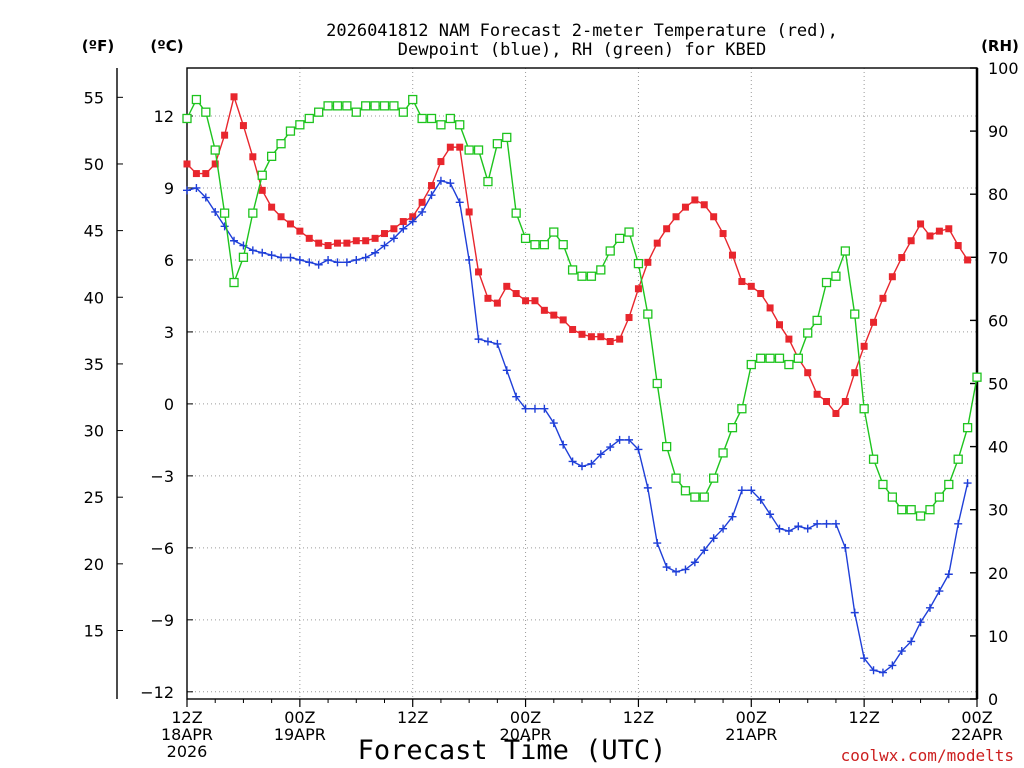  I want to click on celsius-tick-label: −9, so click(162, 620).